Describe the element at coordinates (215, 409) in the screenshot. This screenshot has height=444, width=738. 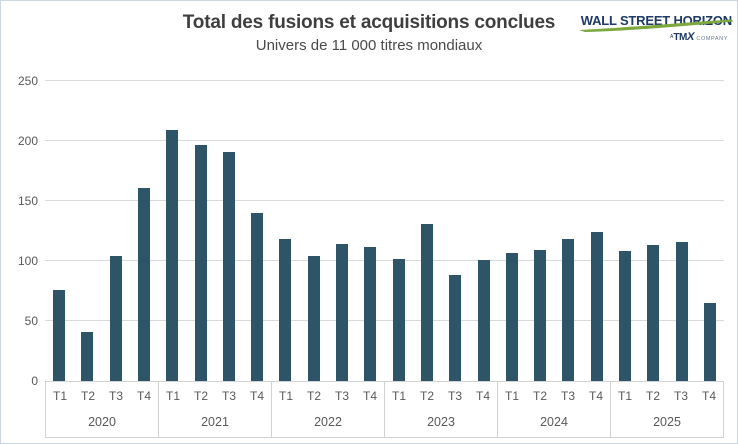
I see `axis-group-2021: T1 T2 T3 T4 2021` at that location.